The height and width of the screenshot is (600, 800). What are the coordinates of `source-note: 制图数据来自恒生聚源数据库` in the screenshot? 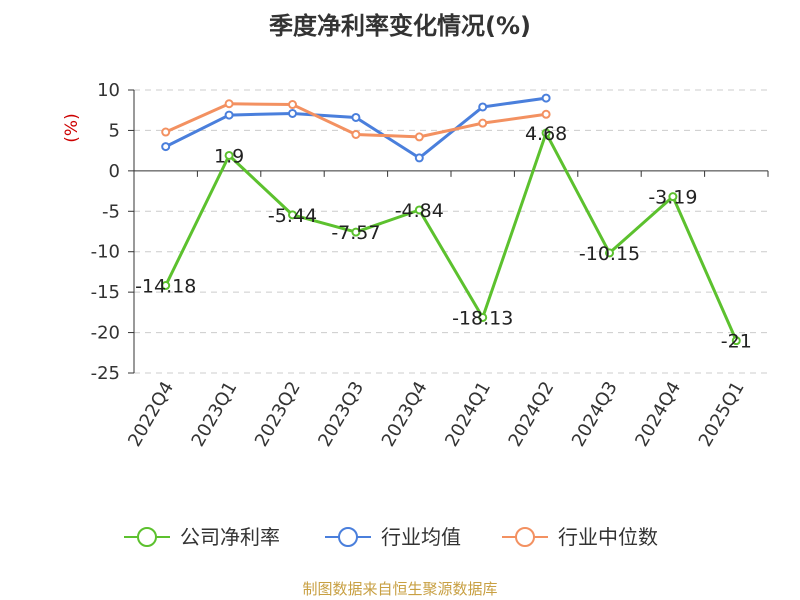 It's located at (399, 589).